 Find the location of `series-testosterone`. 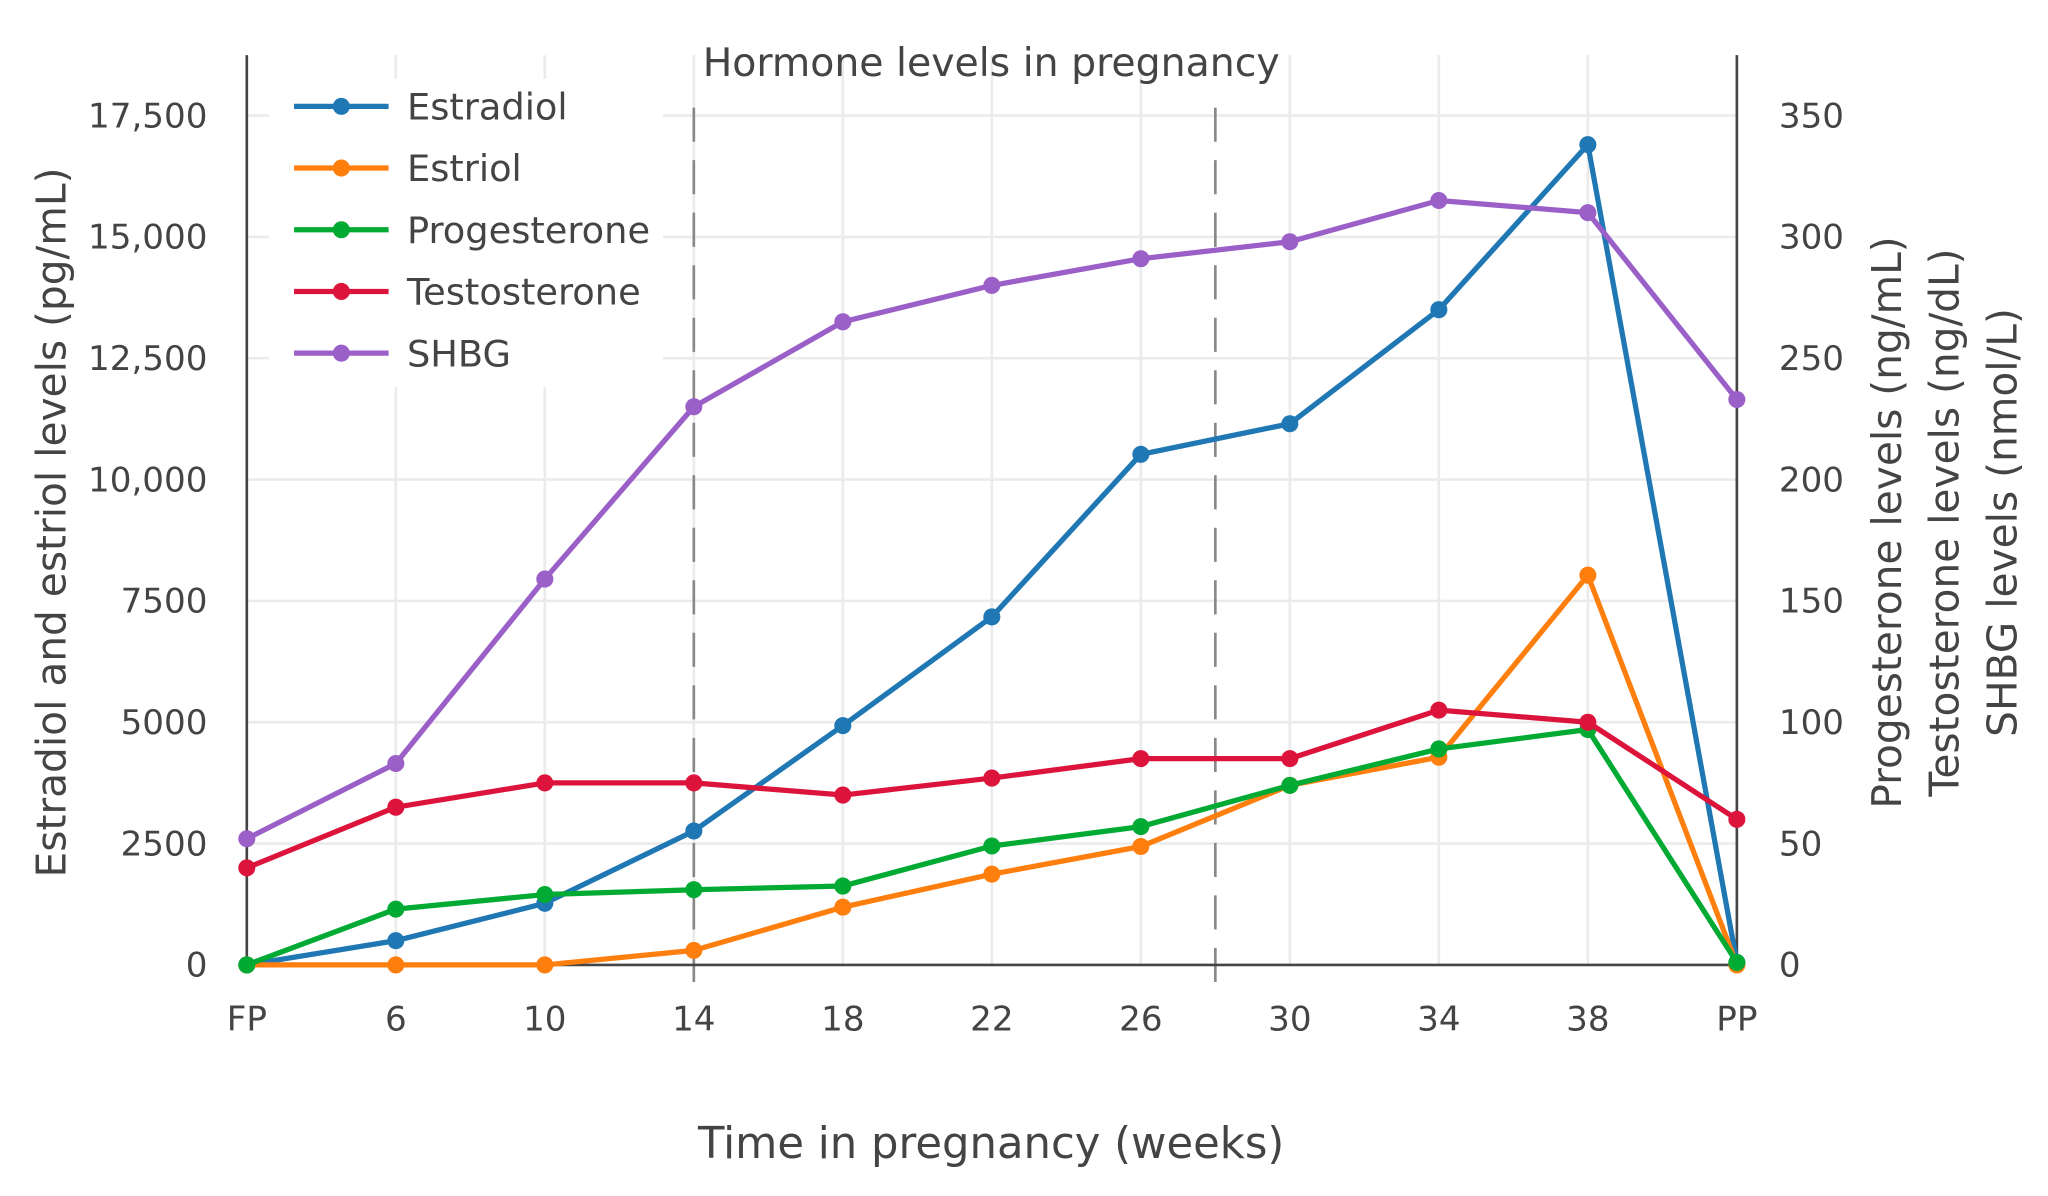

series-testosterone is located at coordinates (992, 789).